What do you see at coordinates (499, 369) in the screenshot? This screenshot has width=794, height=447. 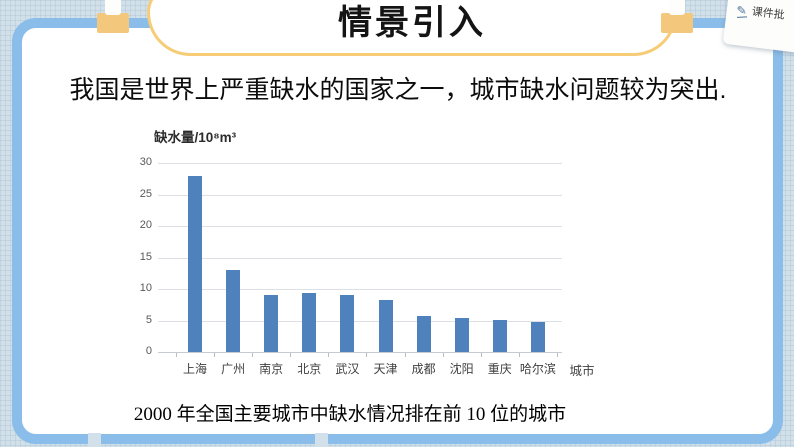 I see `x-axis-tick-label: 重庆` at bounding box center [499, 369].